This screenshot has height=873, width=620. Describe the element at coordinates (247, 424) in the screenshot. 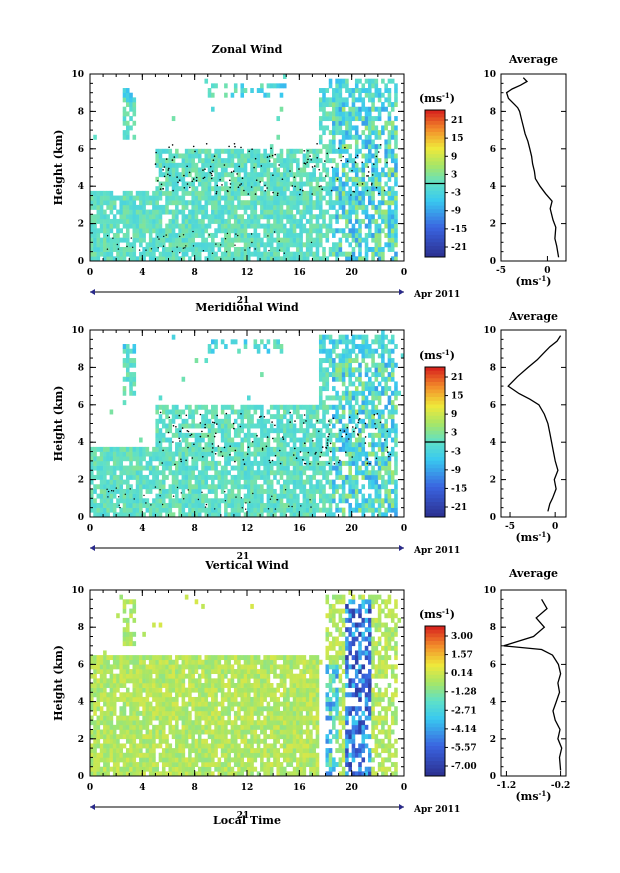

I see `heatmap` at that location.